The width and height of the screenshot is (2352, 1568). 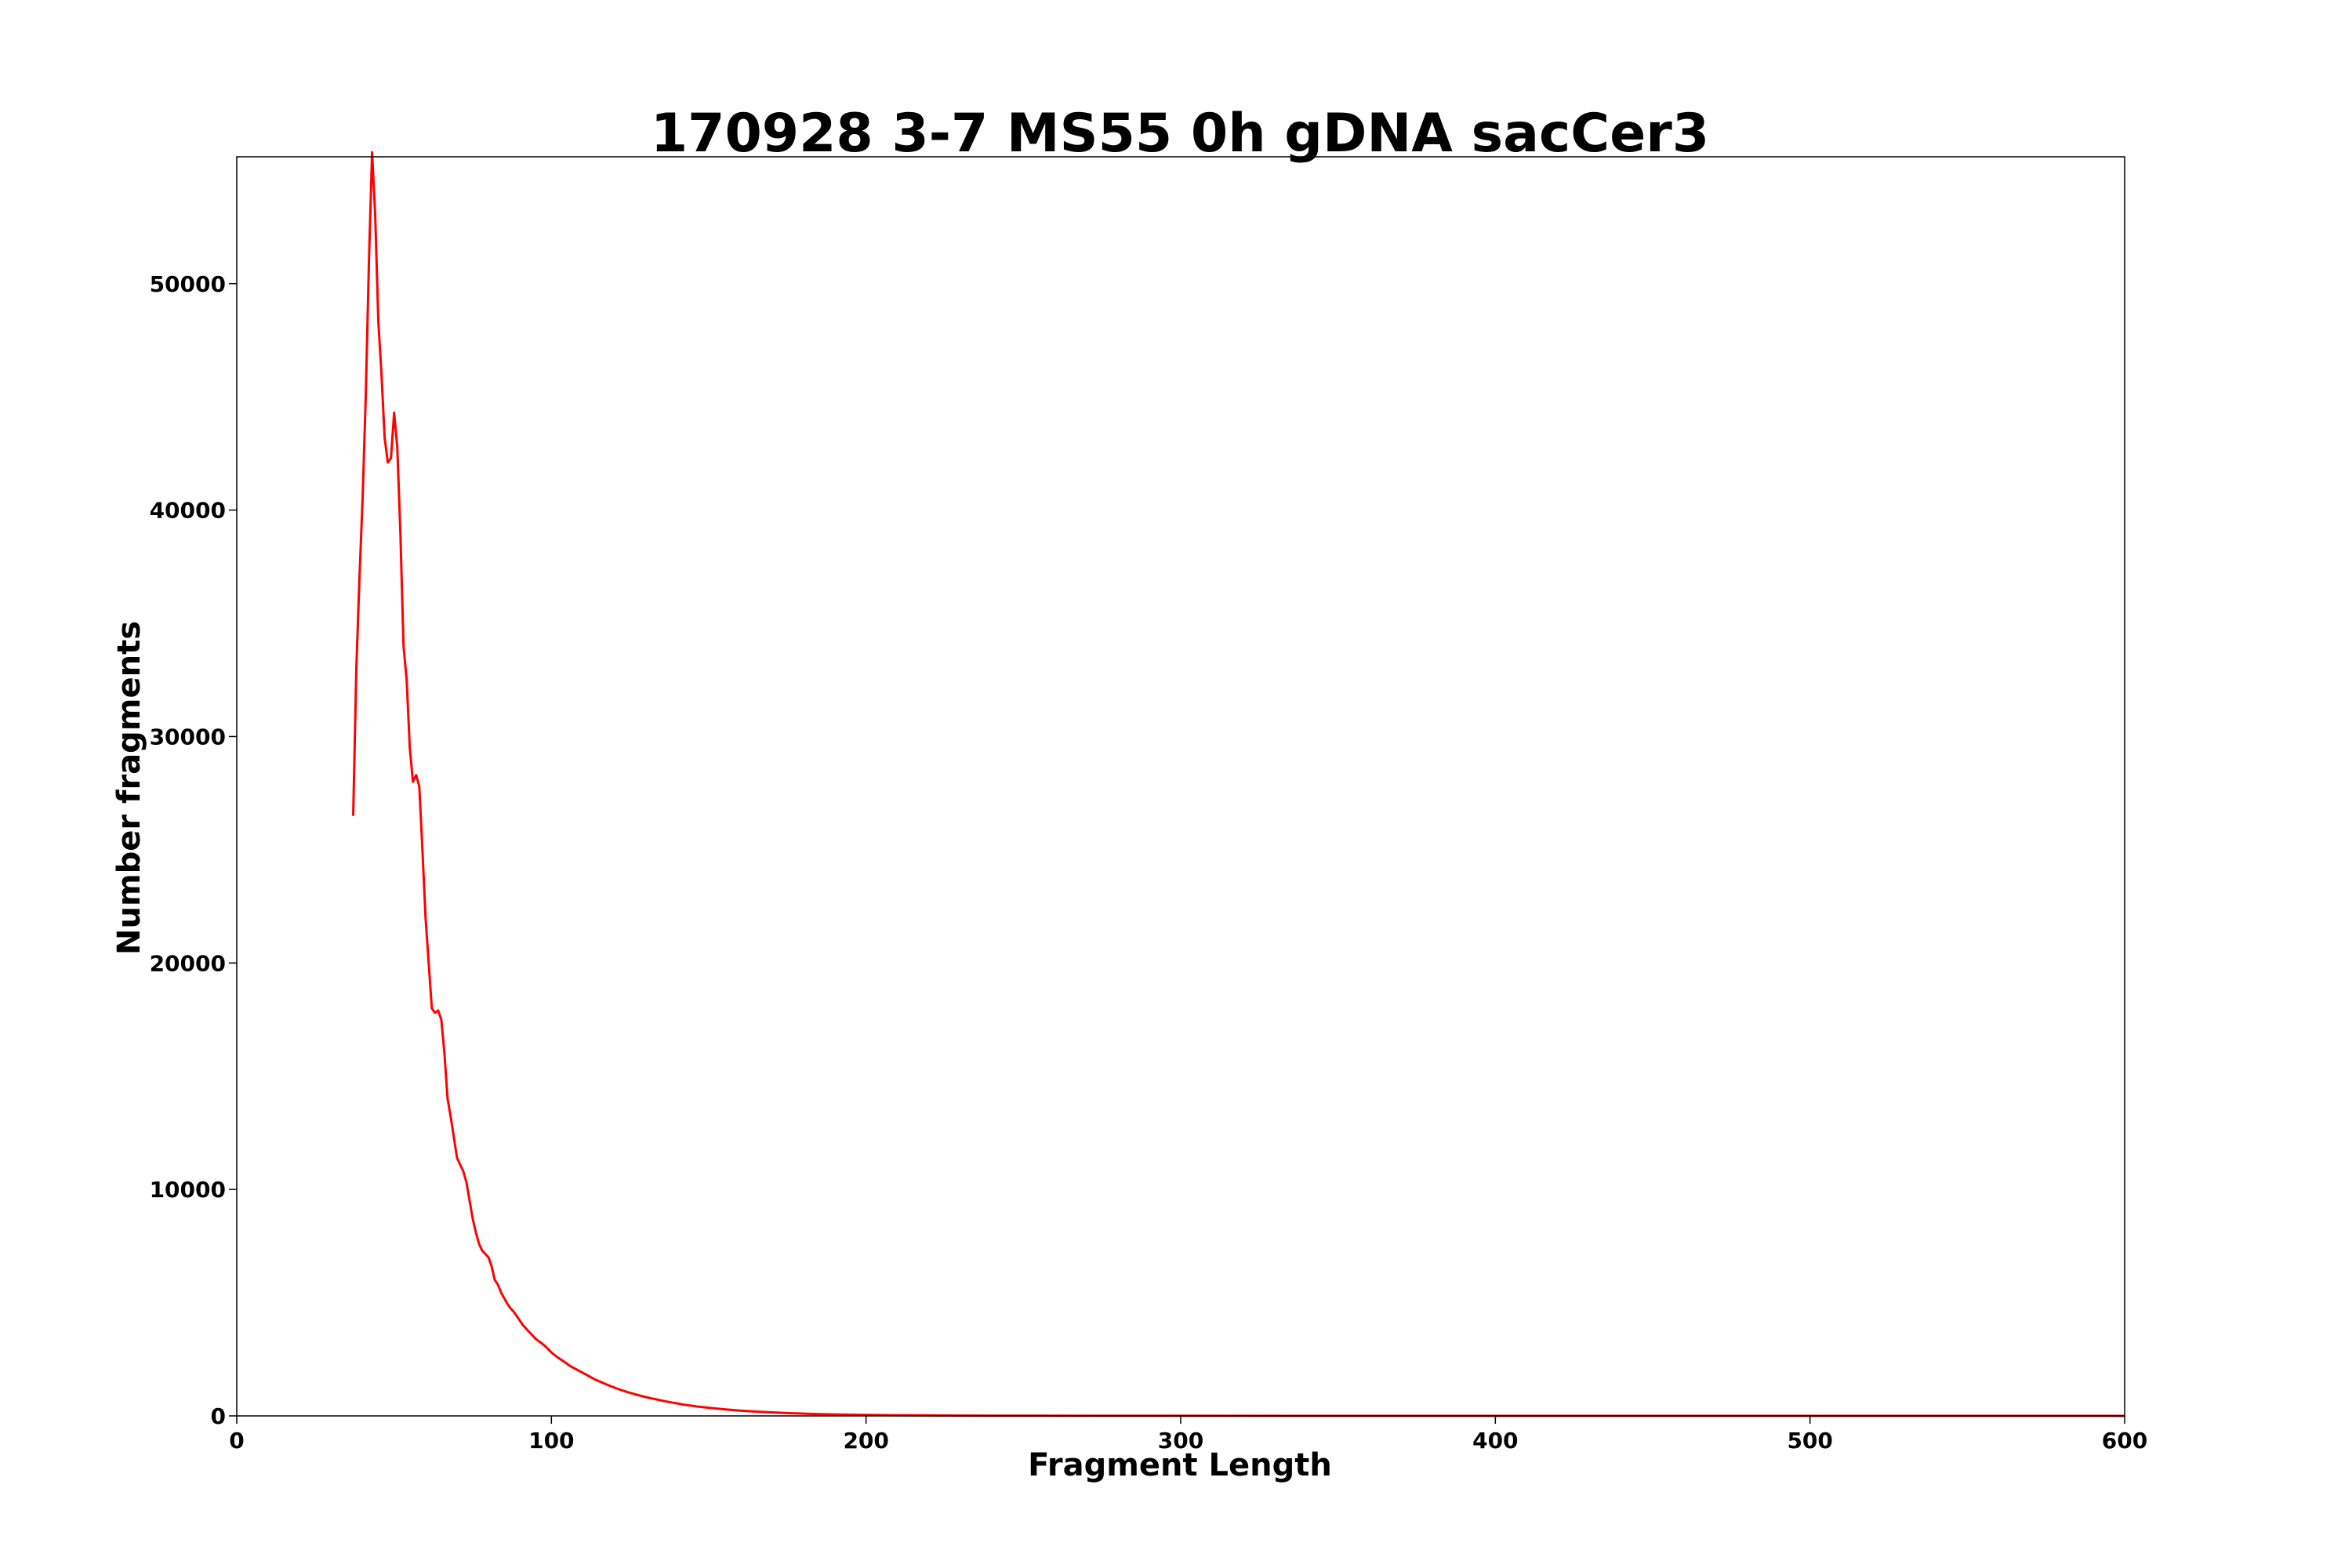 What do you see at coordinates (2124, 1441) in the screenshot?
I see `x-tick-label-6: 600` at bounding box center [2124, 1441].